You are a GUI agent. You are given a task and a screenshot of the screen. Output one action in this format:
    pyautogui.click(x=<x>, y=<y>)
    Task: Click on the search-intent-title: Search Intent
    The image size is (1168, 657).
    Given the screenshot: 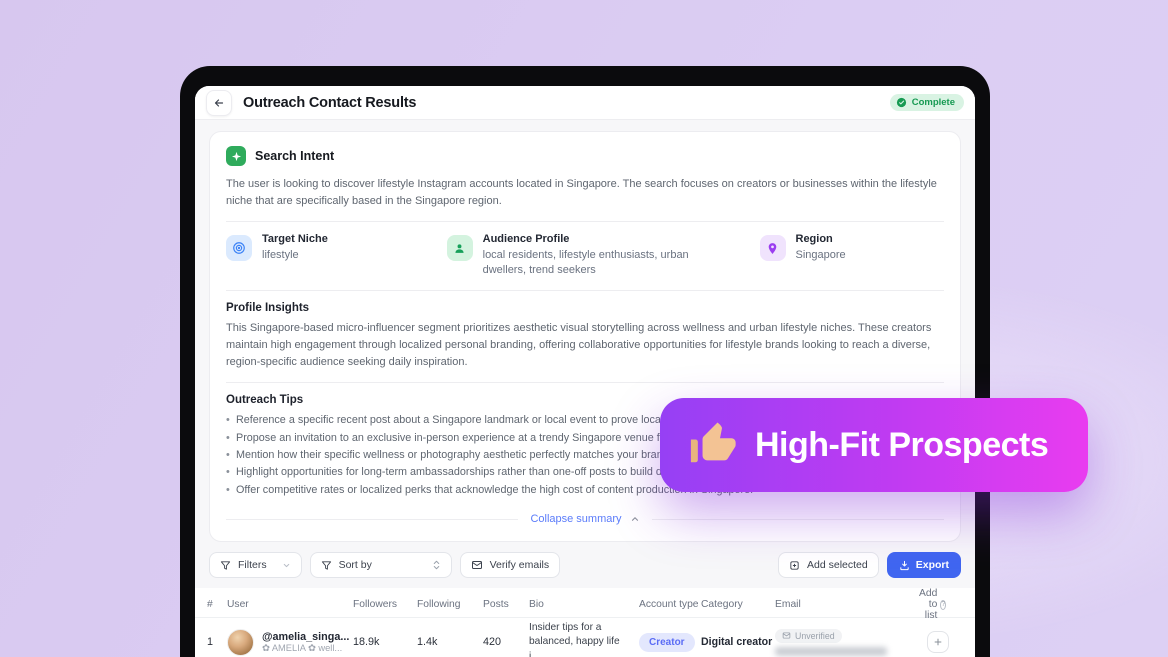 What is the action you would take?
    pyautogui.click(x=295, y=156)
    